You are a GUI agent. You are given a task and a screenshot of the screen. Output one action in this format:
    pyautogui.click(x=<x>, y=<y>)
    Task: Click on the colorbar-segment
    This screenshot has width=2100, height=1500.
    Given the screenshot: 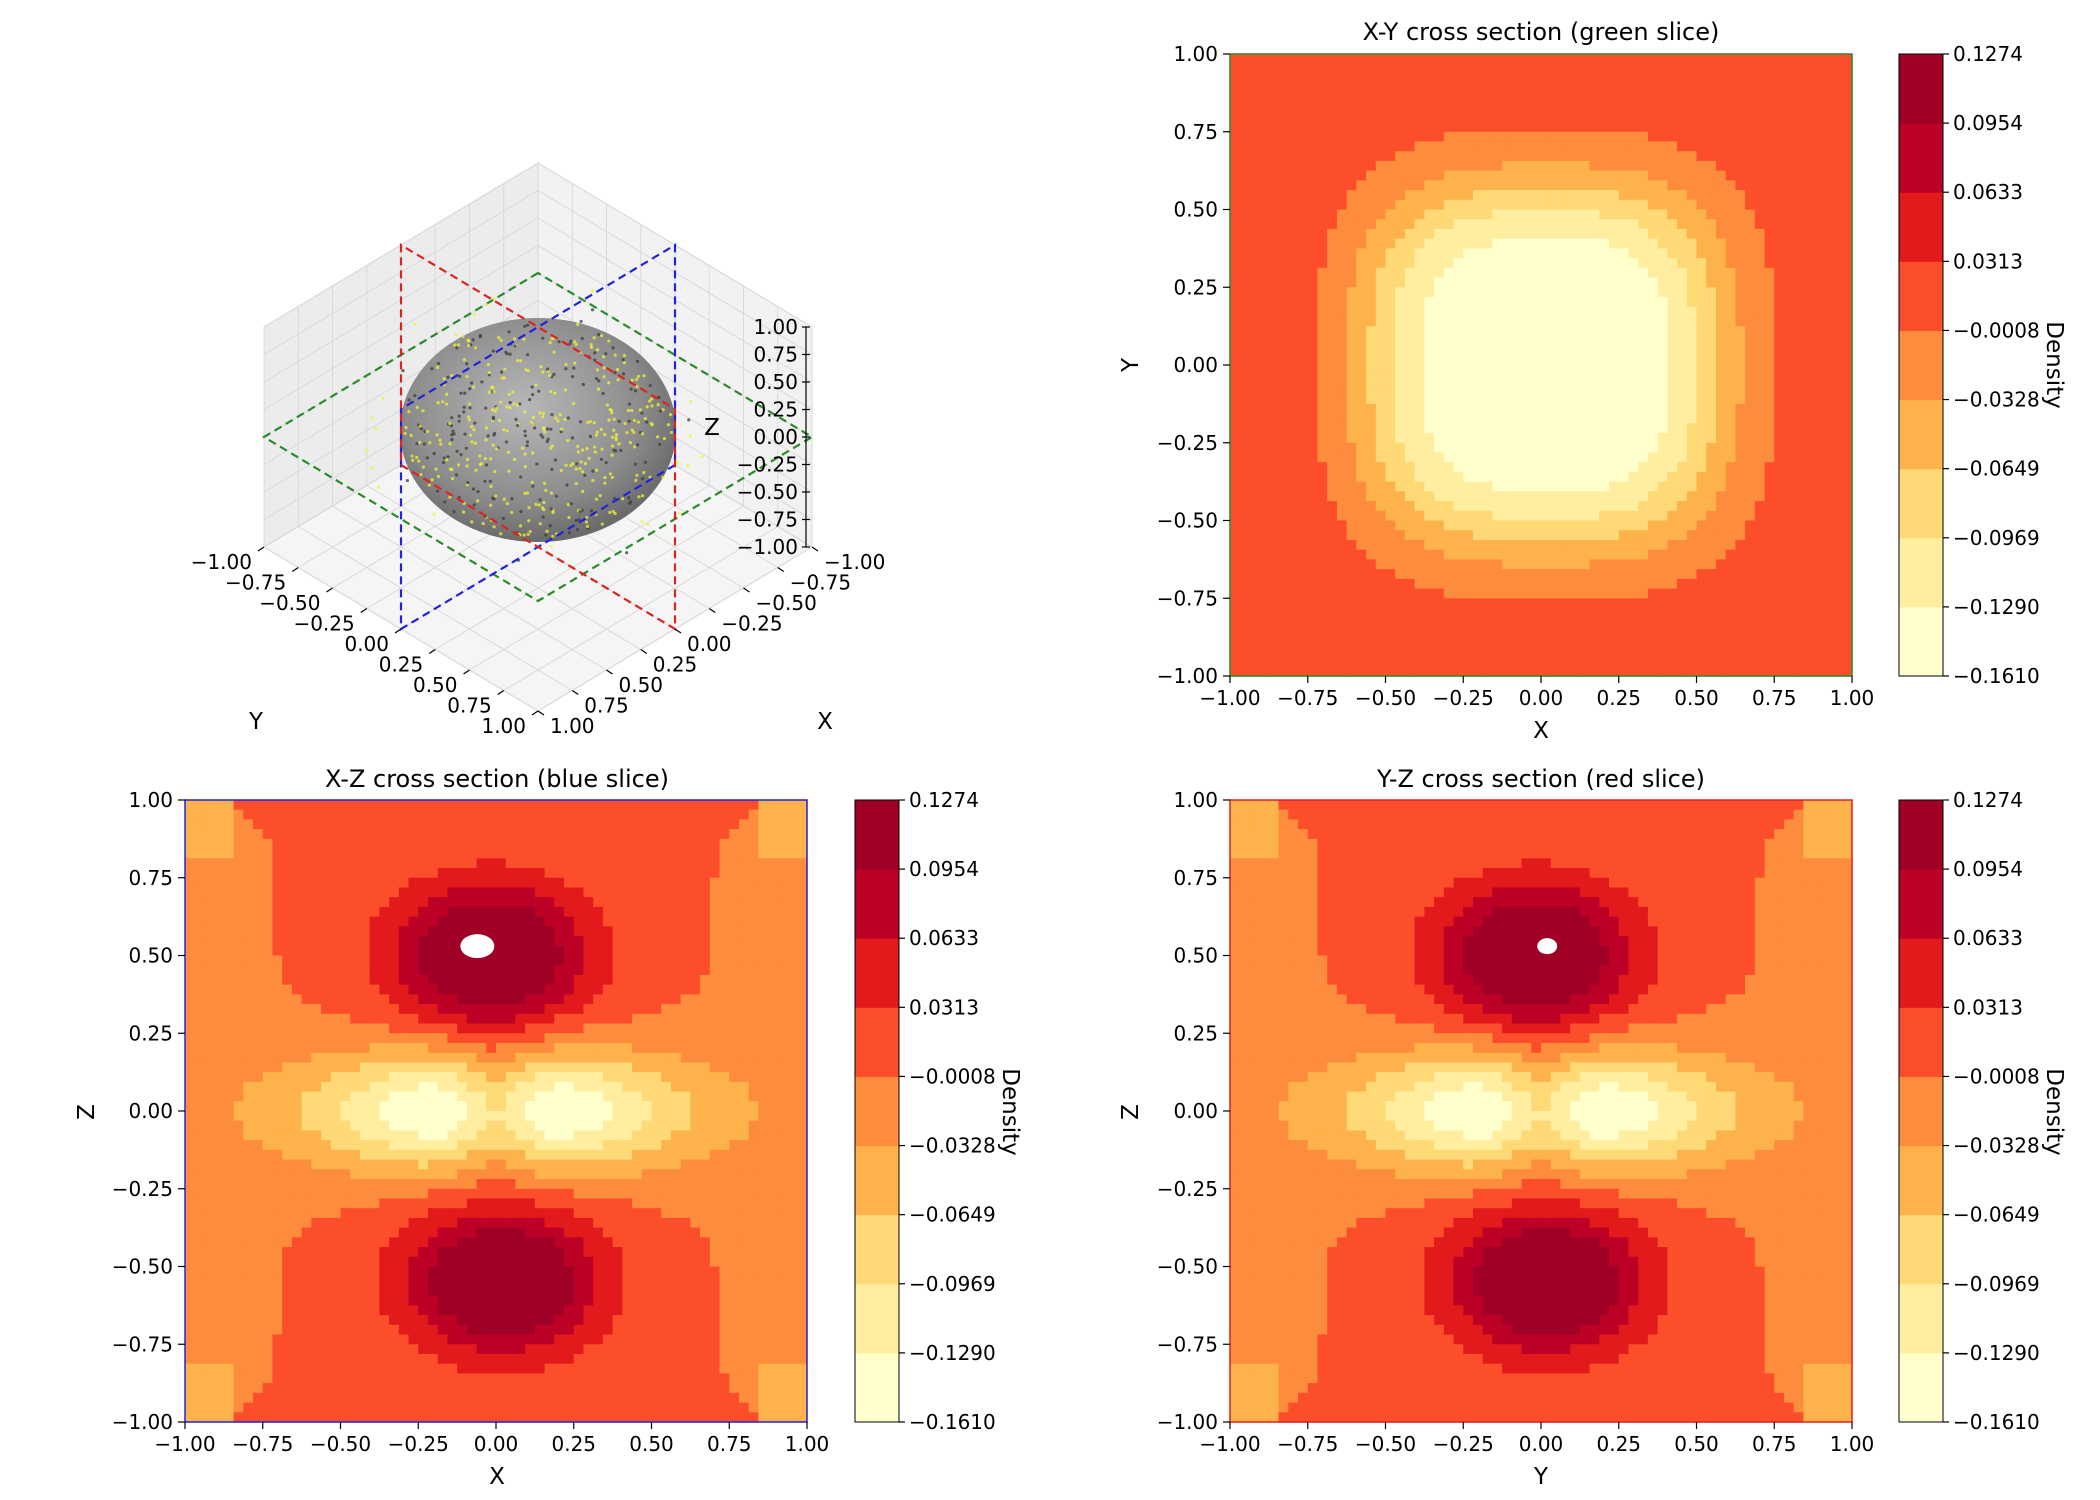 What is the action you would take?
    pyautogui.click(x=1921, y=158)
    